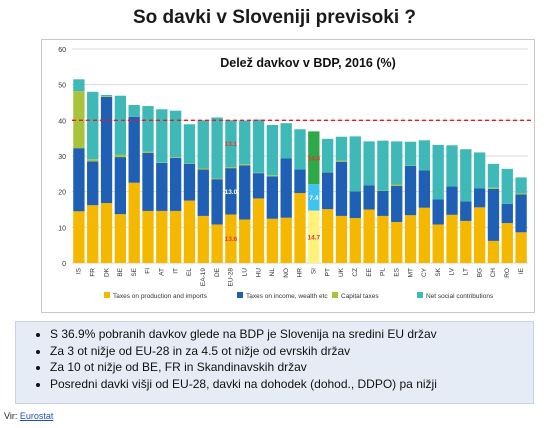 The width and height of the screenshot is (549, 428). I want to click on data-label: 13.0, so click(231, 192).